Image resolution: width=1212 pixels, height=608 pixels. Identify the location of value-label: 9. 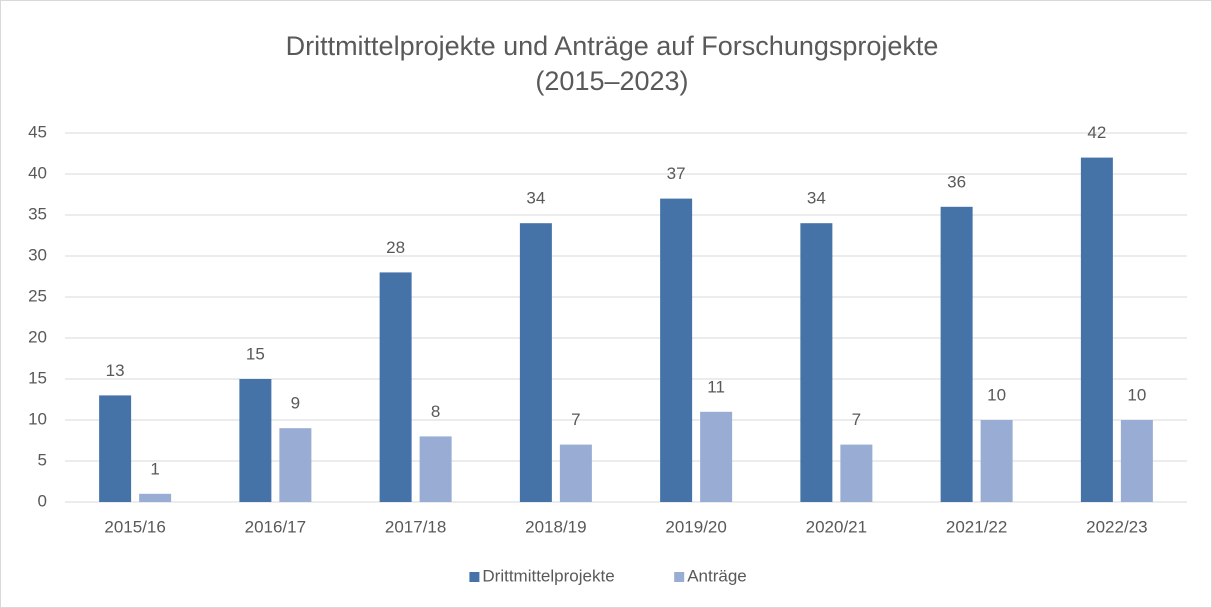
(295, 403).